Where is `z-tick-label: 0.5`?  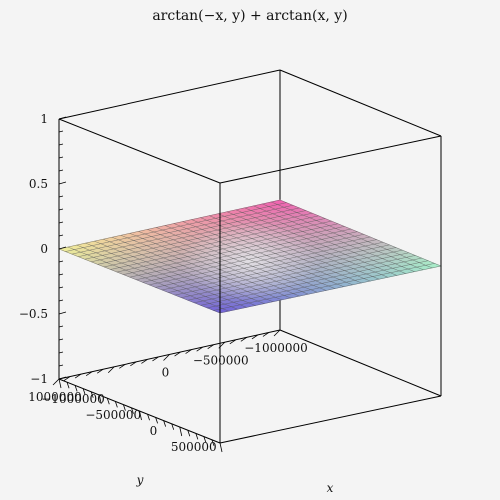
z-tick-label: 0.5 is located at coordinates (38, 184).